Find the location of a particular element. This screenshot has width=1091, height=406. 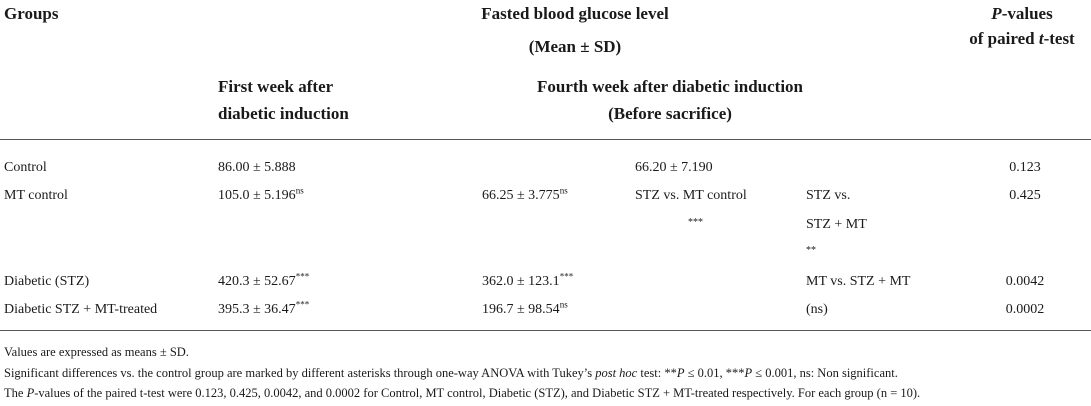

row-control-group: Control is located at coordinates (25, 167).